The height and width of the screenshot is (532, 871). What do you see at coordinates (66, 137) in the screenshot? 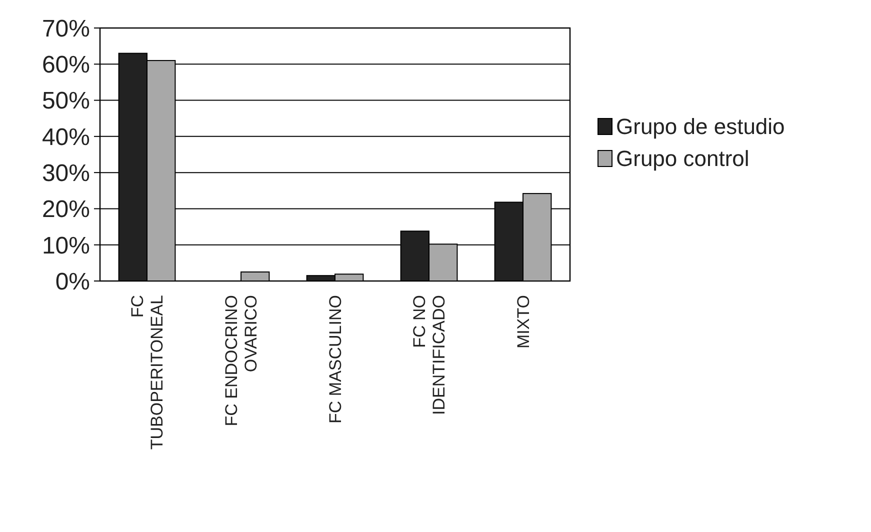
I see `y-tick-label: 40%` at bounding box center [66, 137].